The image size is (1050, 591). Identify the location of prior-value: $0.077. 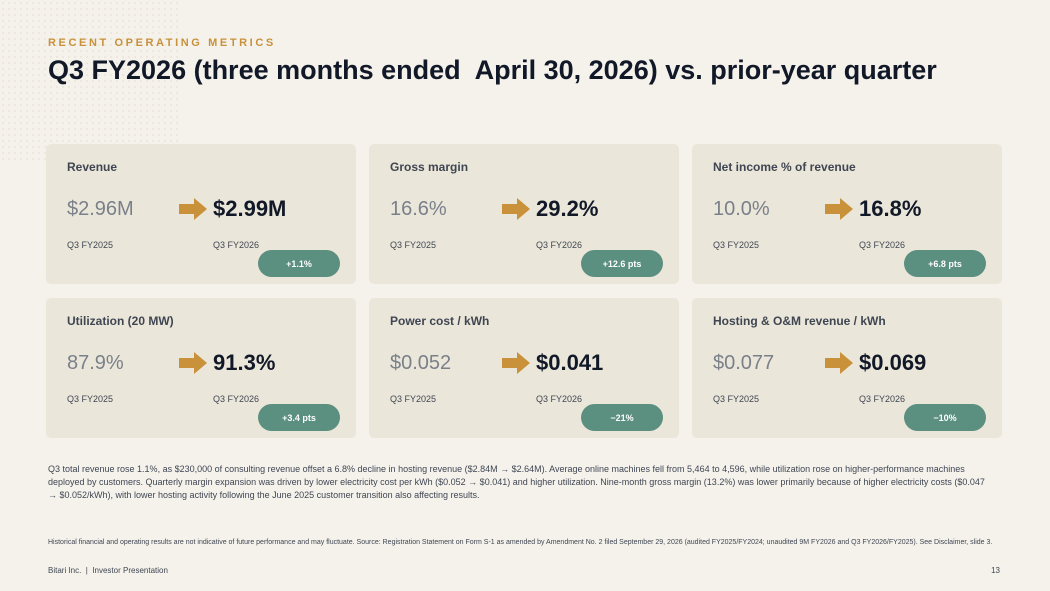
(744, 363).